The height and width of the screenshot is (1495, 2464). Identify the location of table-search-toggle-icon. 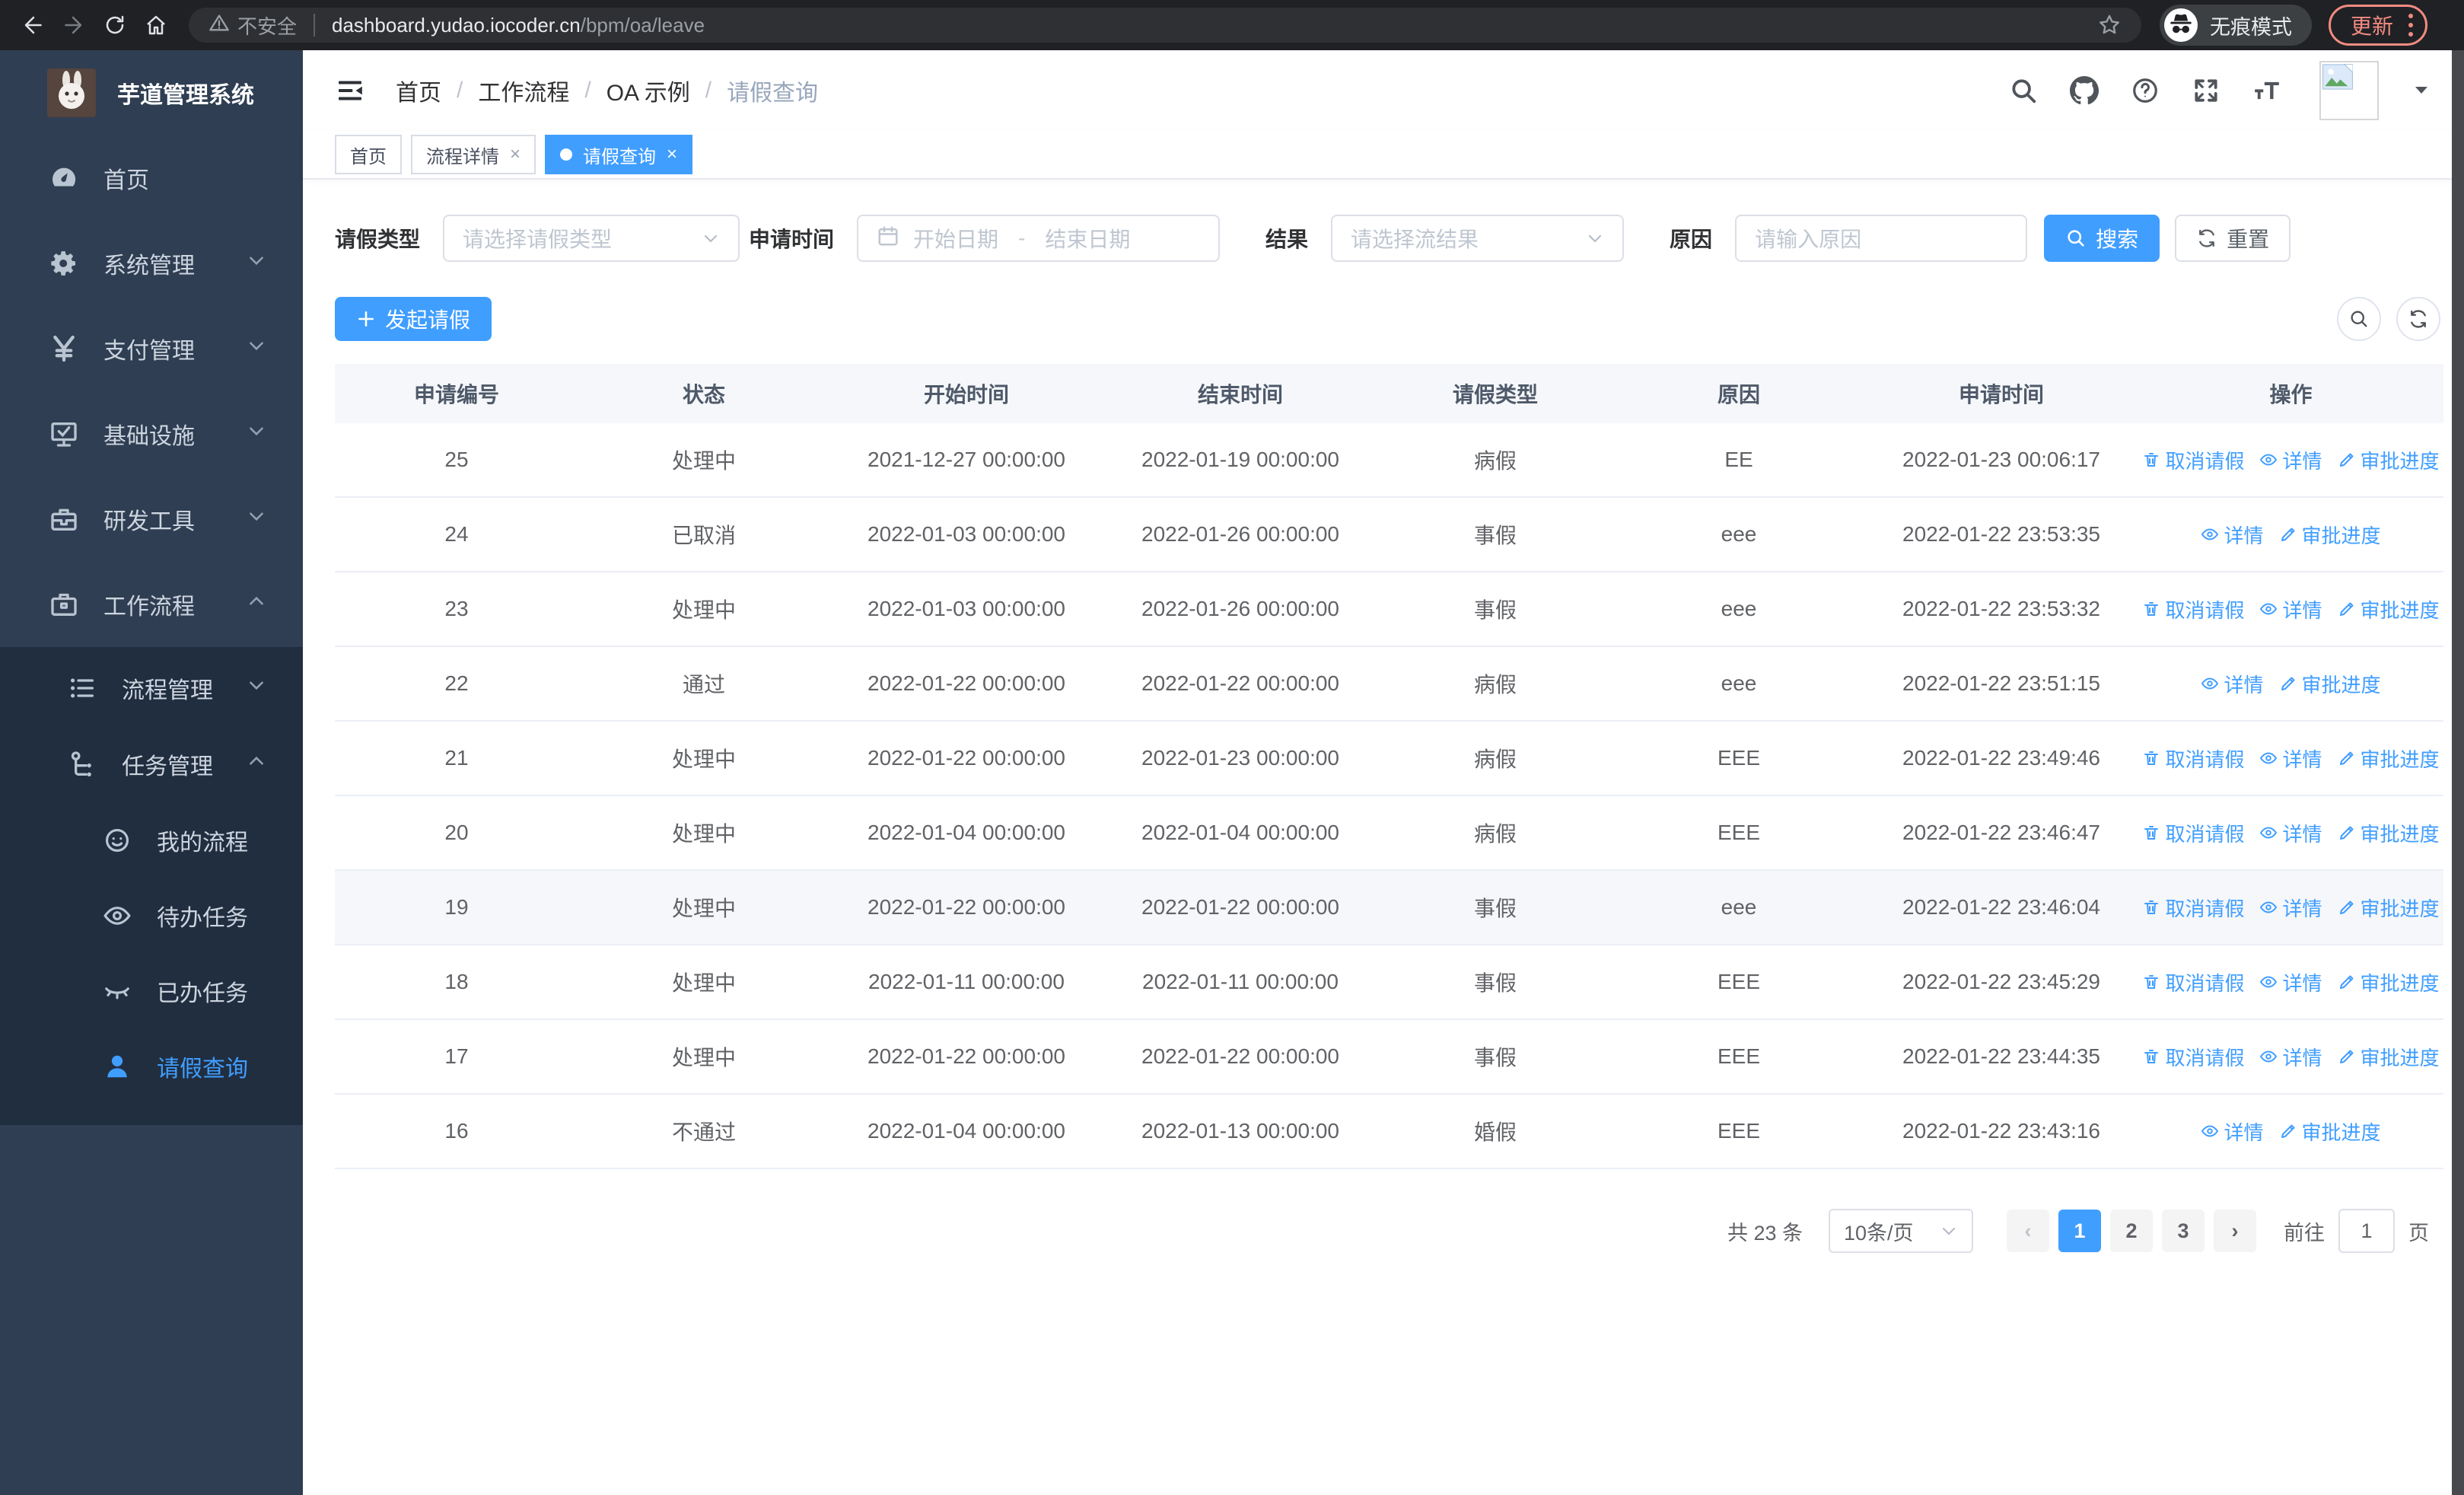
(2359, 319).